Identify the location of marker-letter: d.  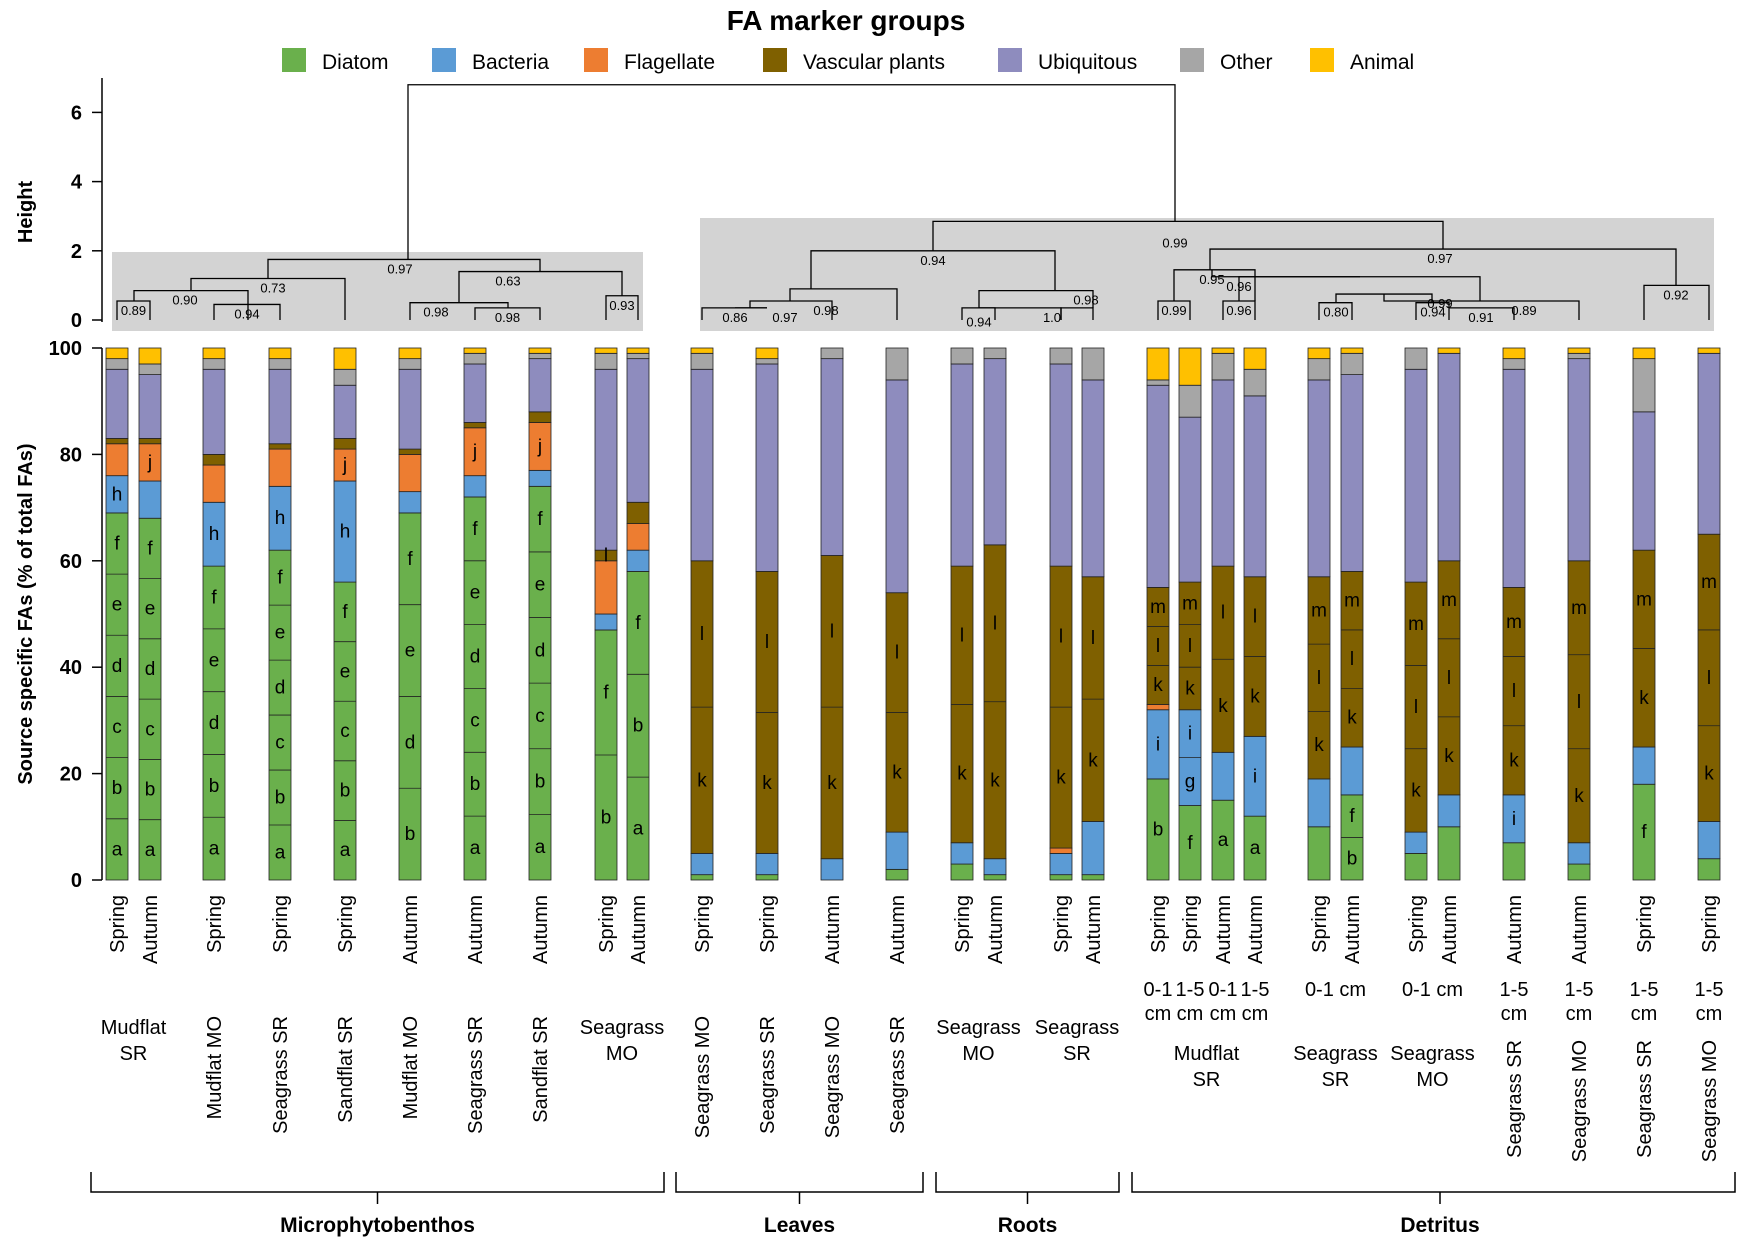
(214, 723).